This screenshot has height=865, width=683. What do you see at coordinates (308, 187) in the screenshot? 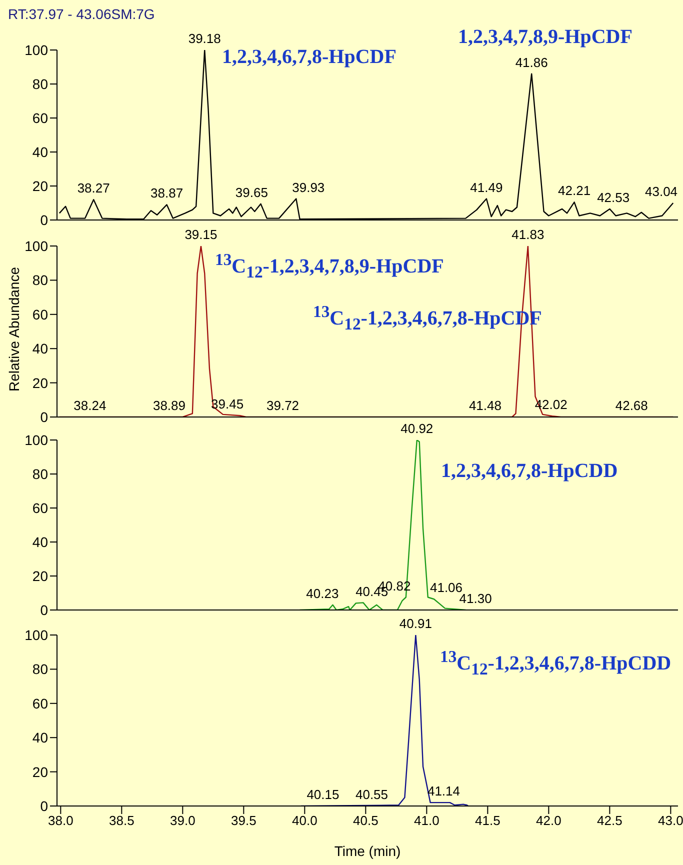
I see `annotation: 39.93` at bounding box center [308, 187].